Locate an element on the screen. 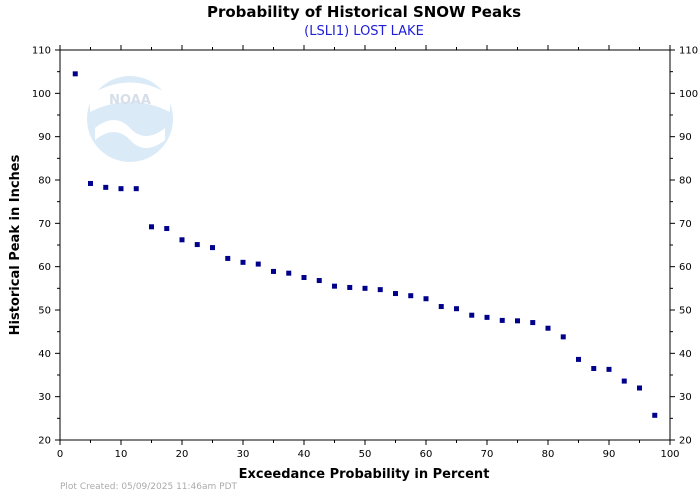  x-tick-label: 70 is located at coordinates (487, 454).